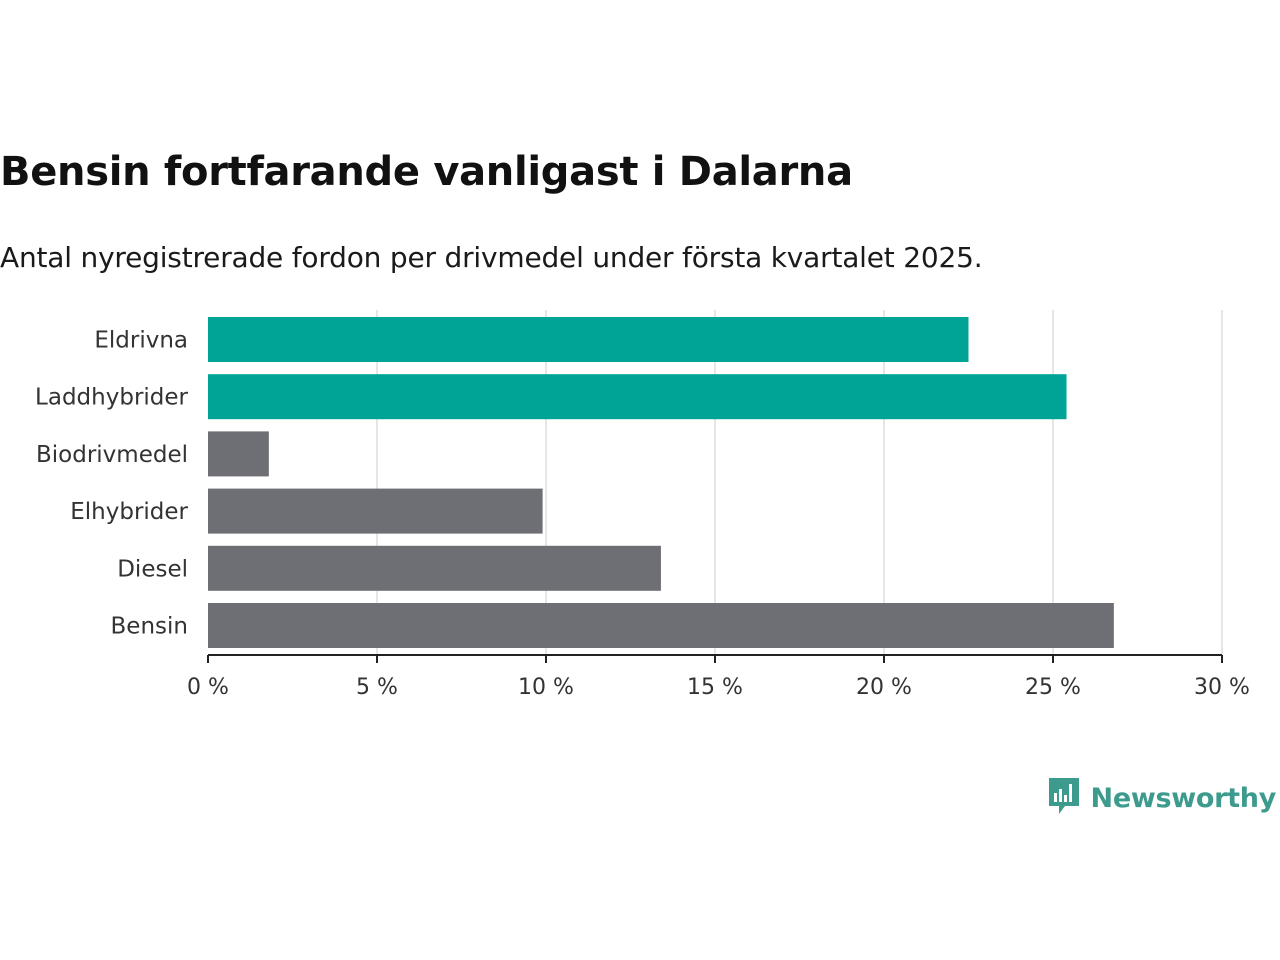 The width and height of the screenshot is (1280, 960). Describe the element at coordinates (141, 341) in the screenshot. I see `category-label: Eldrivna` at that location.